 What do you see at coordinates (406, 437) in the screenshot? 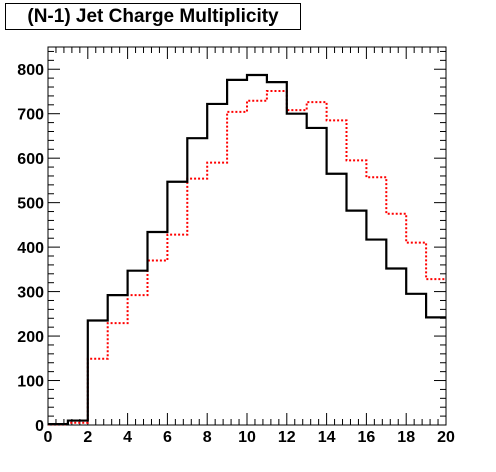
I see `x-tick-label: 18` at bounding box center [406, 437].